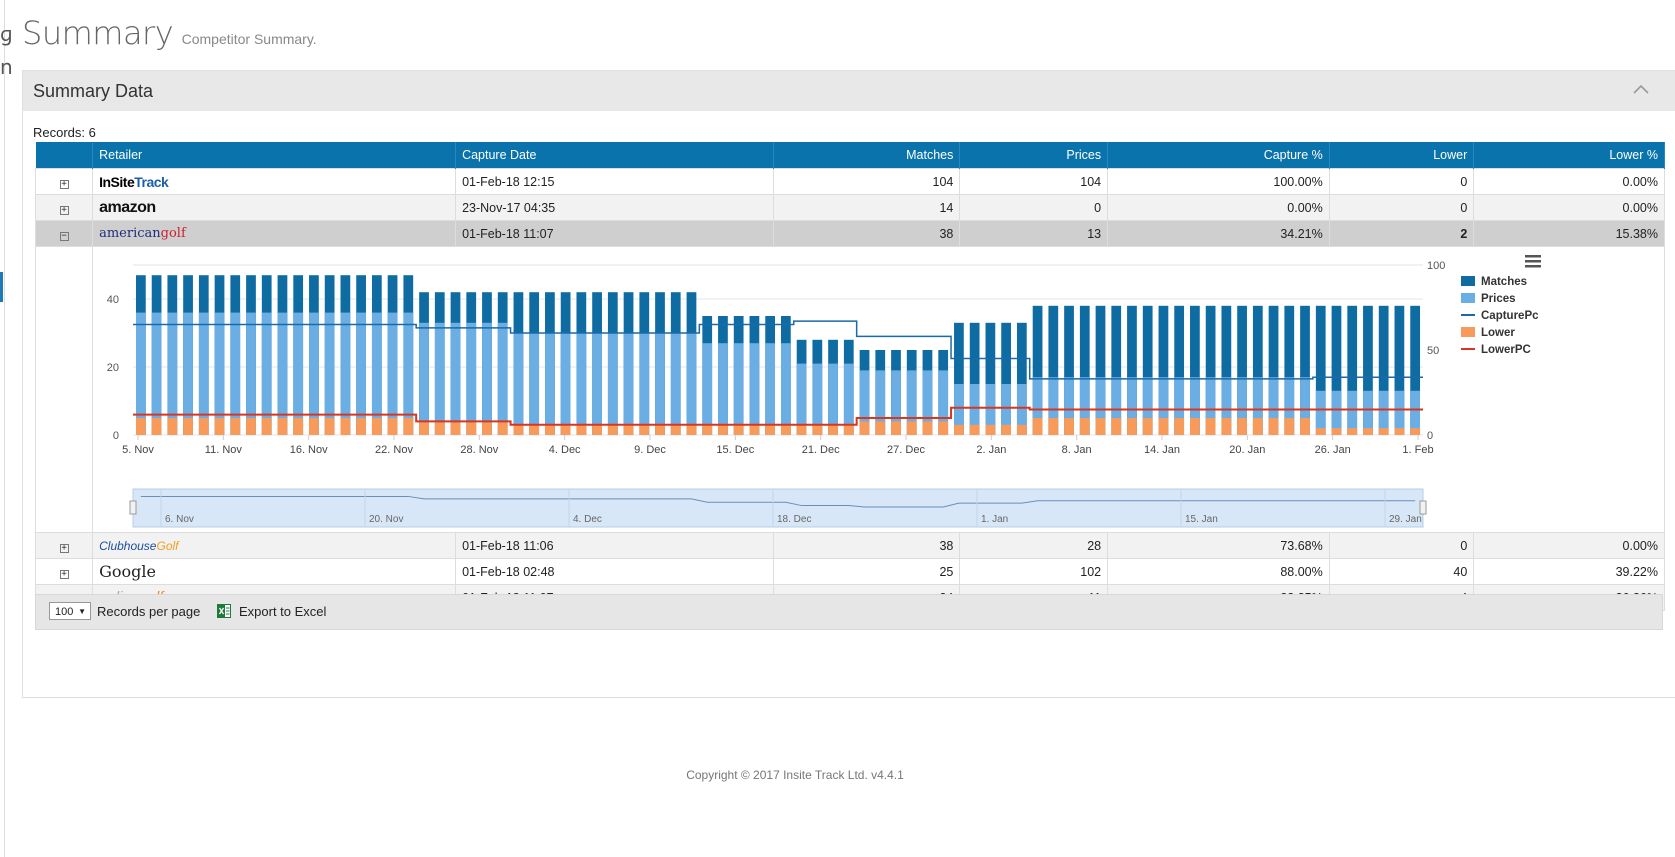  Describe the element at coordinates (64, 612) in the screenshot. I see `per-page-value: 100` at that location.